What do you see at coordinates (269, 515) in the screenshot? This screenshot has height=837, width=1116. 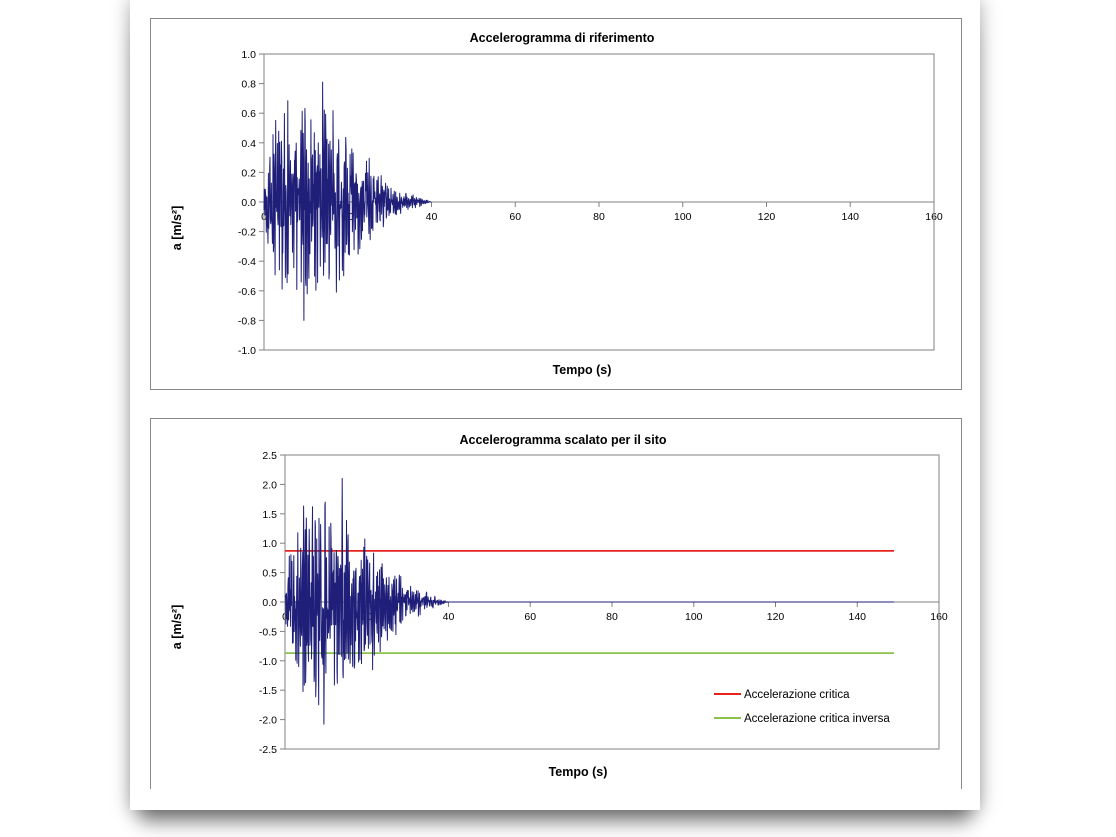 I see `y-tick-label: 1.5` at bounding box center [269, 515].